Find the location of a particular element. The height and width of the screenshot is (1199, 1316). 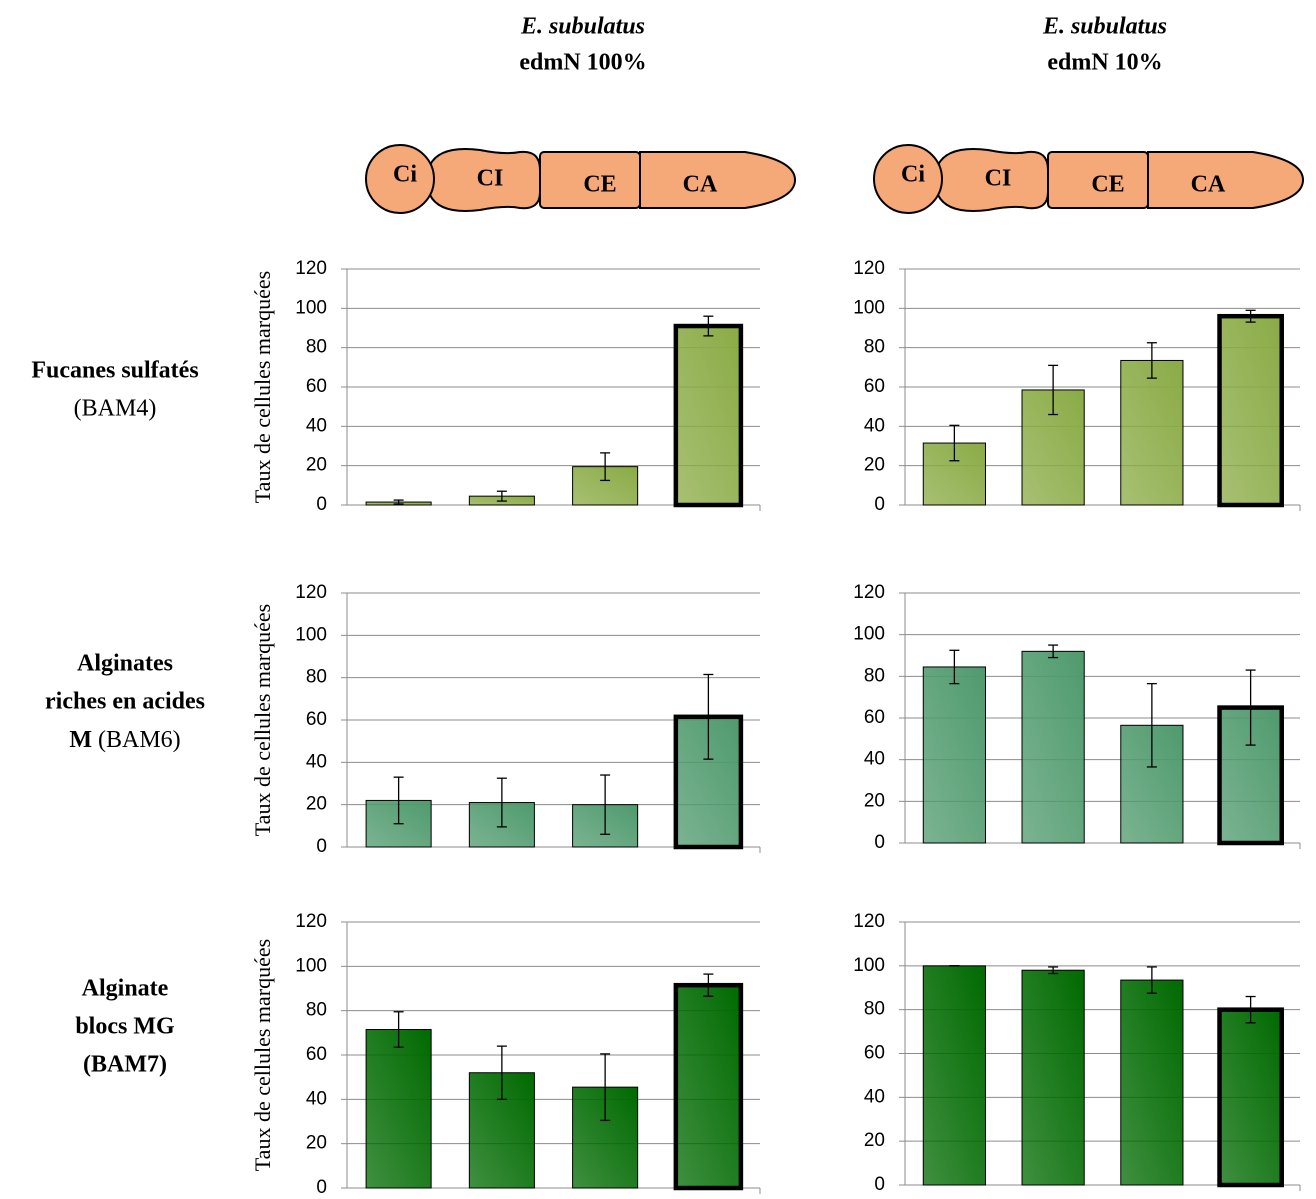

row-label: blocs MG is located at coordinates (125, 1027).